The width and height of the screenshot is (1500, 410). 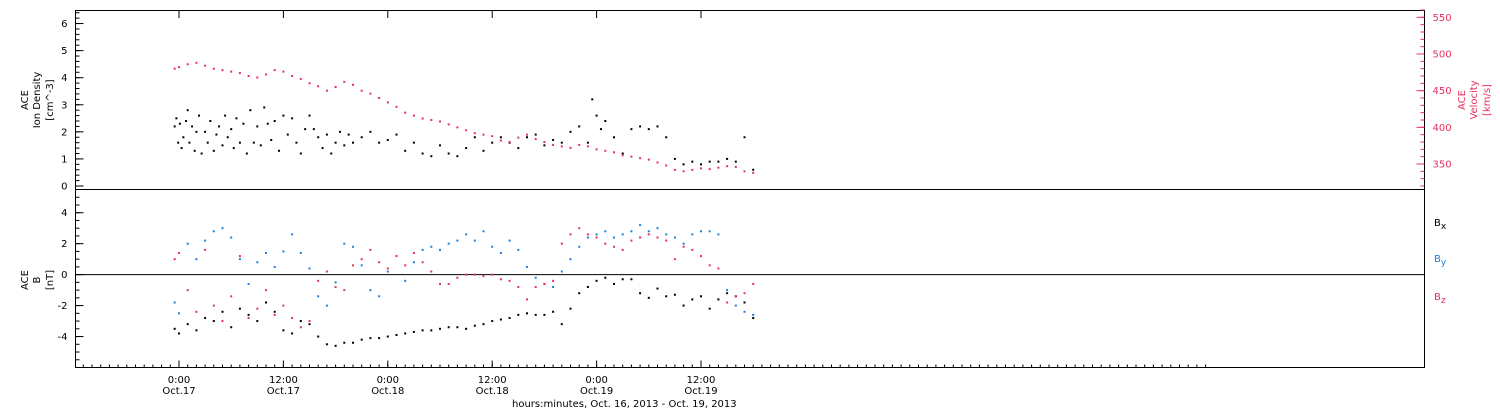 I want to click on bottom-y-tick-label: 2, so click(x=64, y=244).